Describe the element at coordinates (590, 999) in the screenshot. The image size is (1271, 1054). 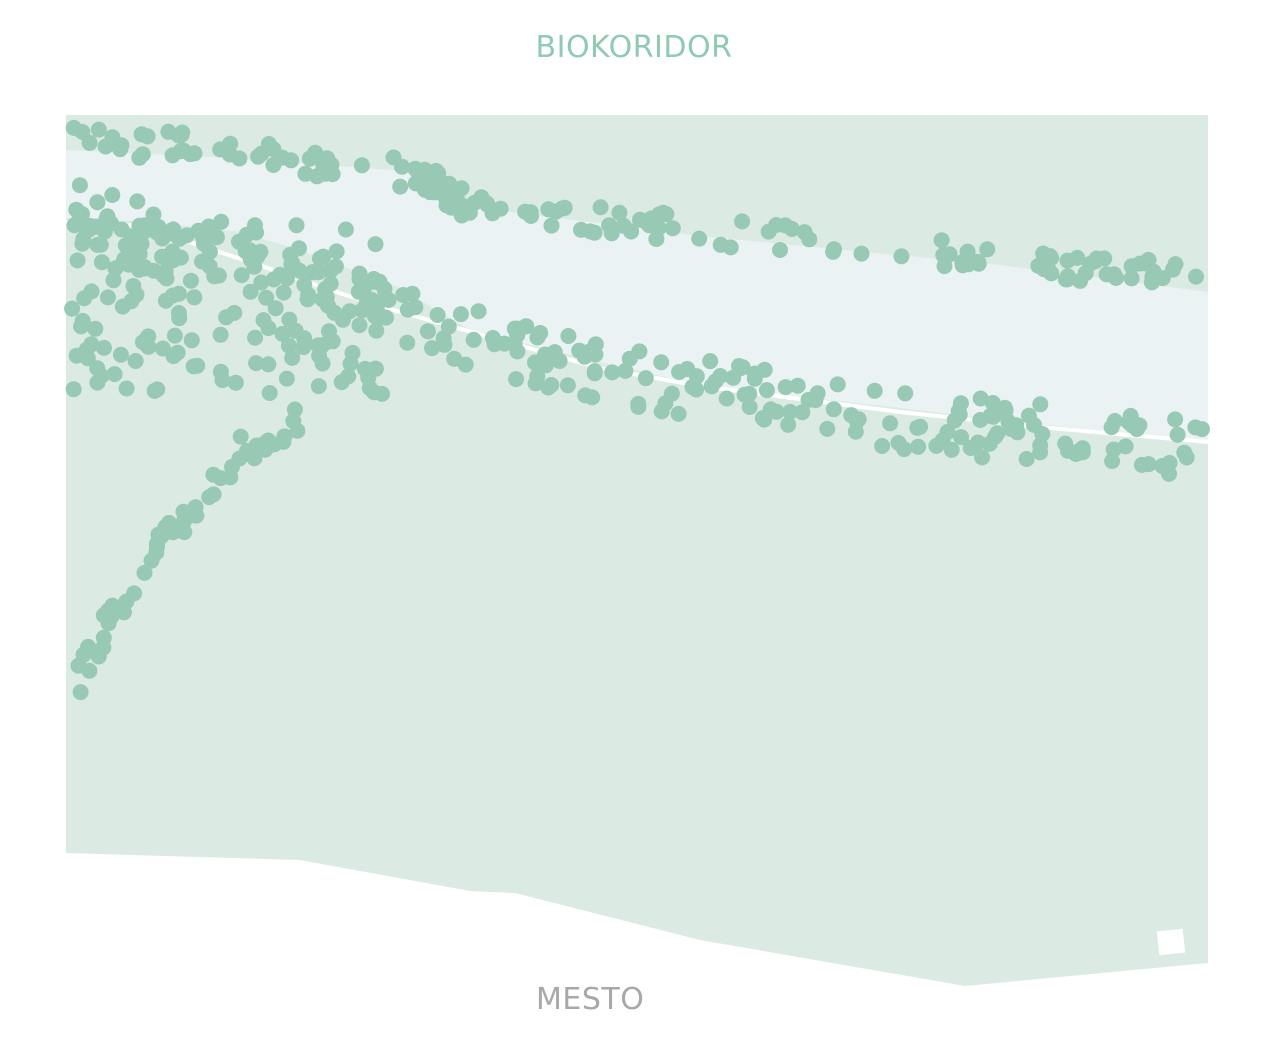
I see `city-label: MESTO` at that location.